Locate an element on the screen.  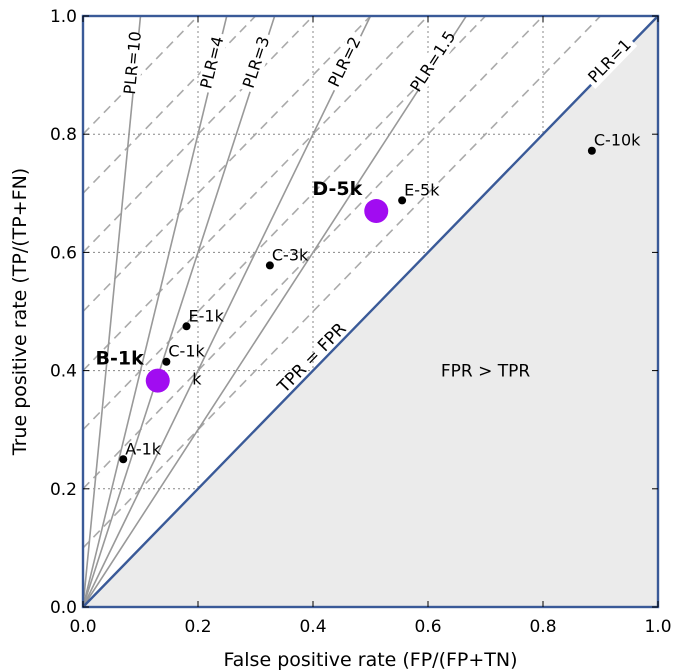
y-tick-label: 1.0 is located at coordinates (63, 17).